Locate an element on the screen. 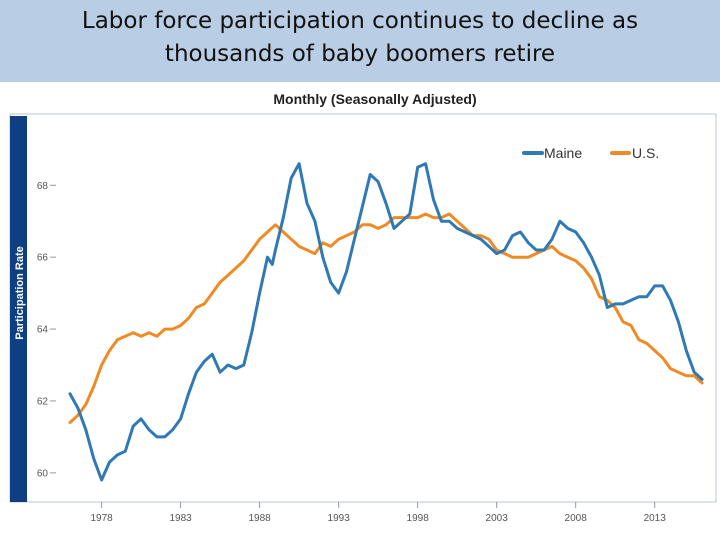  y-tick-label: 62 is located at coordinates (43, 401).